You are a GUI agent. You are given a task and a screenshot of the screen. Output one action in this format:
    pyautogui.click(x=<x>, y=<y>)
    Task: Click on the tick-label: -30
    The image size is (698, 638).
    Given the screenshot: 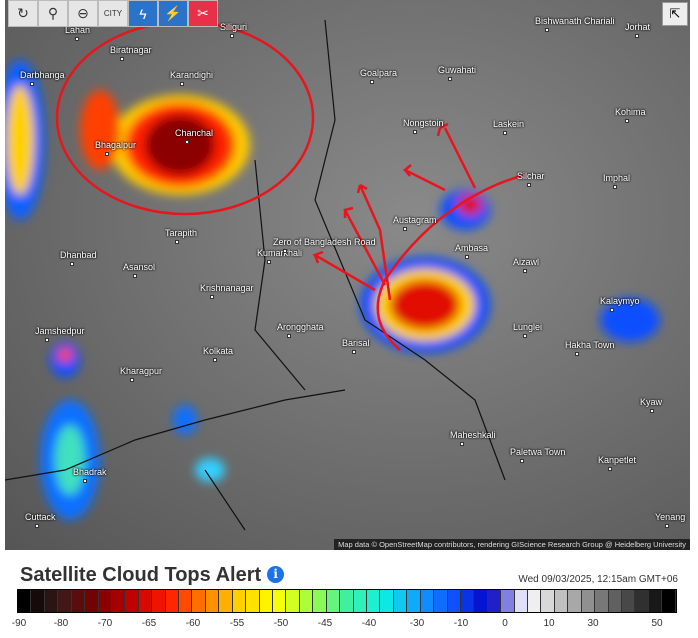 What is the action you would take?
    pyautogui.click(x=417, y=623)
    